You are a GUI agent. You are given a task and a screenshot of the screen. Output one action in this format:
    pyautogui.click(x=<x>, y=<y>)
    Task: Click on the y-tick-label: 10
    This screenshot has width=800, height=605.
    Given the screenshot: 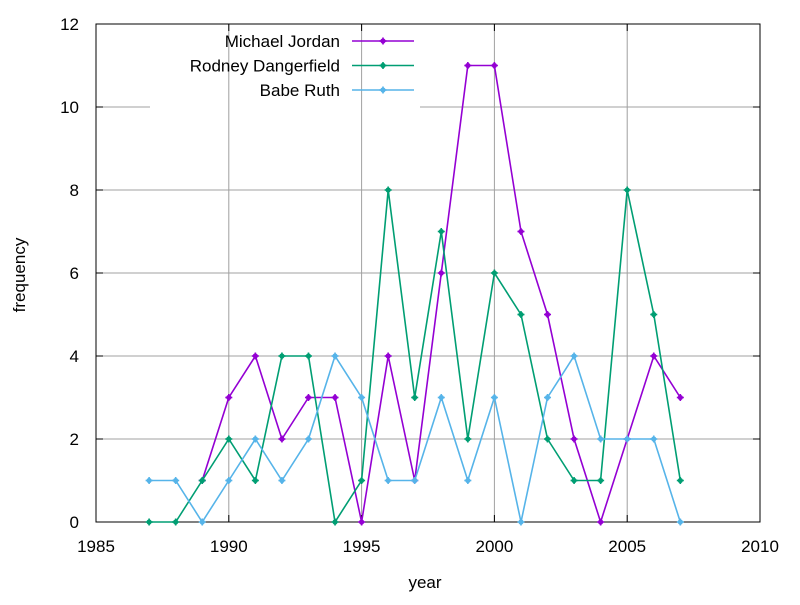 What is the action you would take?
    pyautogui.click(x=69, y=107)
    